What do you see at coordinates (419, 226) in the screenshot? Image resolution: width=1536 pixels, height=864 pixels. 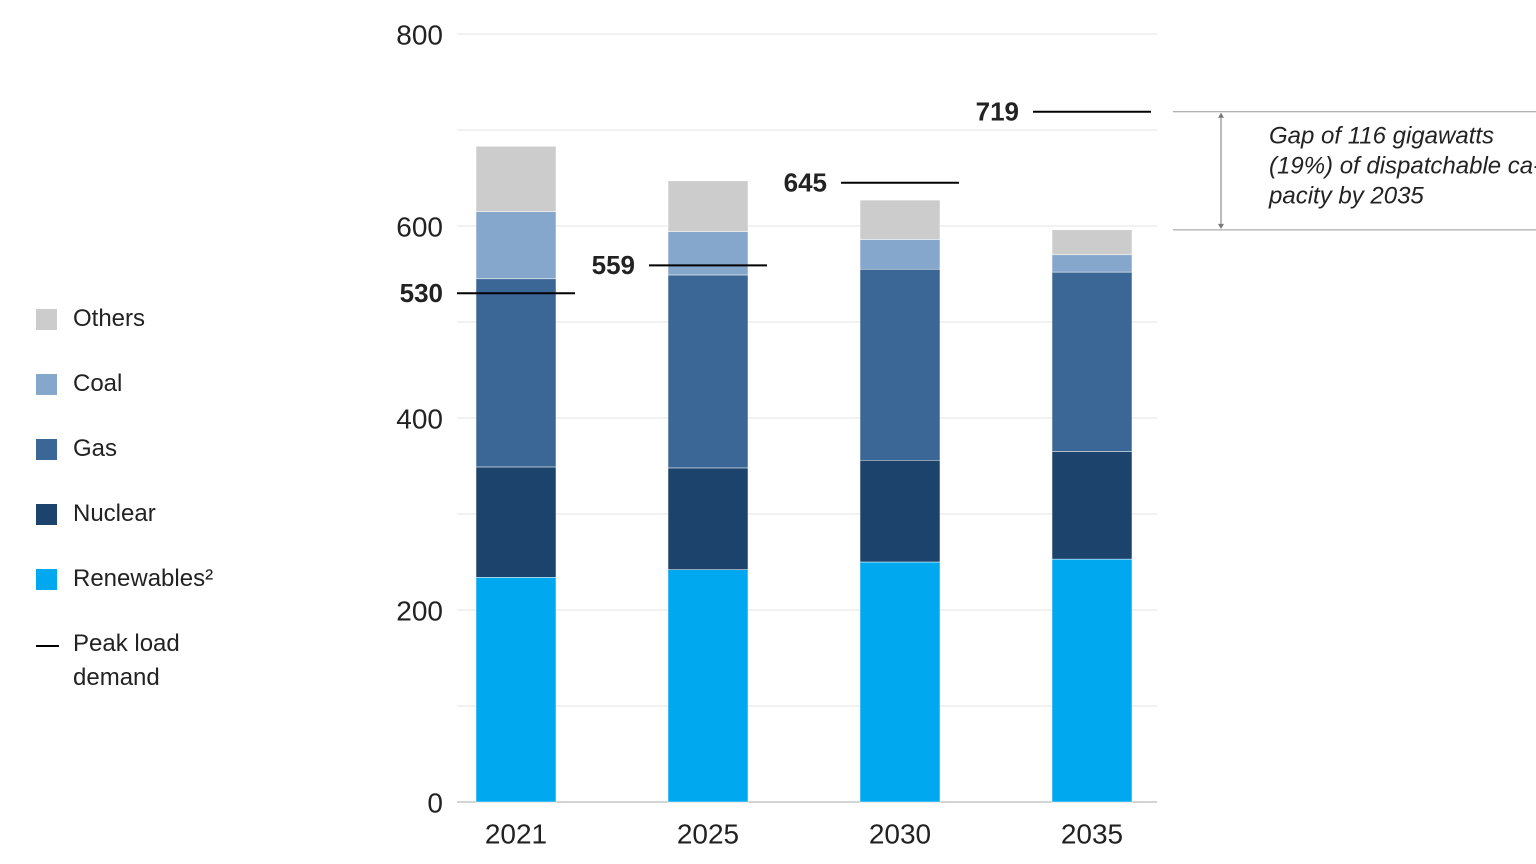 I see `y-tick-label: 600` at bounding box center [419, 226].